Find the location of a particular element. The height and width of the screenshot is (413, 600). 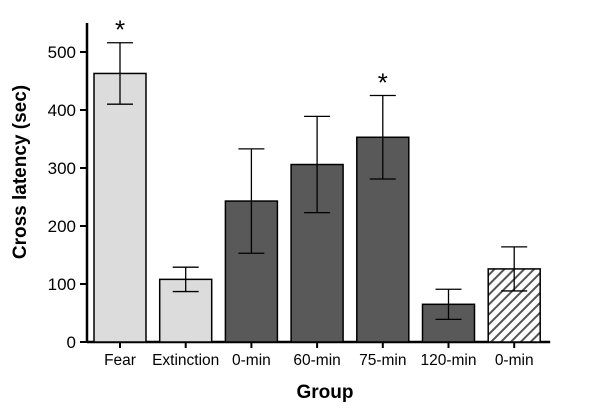

y-tick-label: 300 is located at coordinates (62, 168).